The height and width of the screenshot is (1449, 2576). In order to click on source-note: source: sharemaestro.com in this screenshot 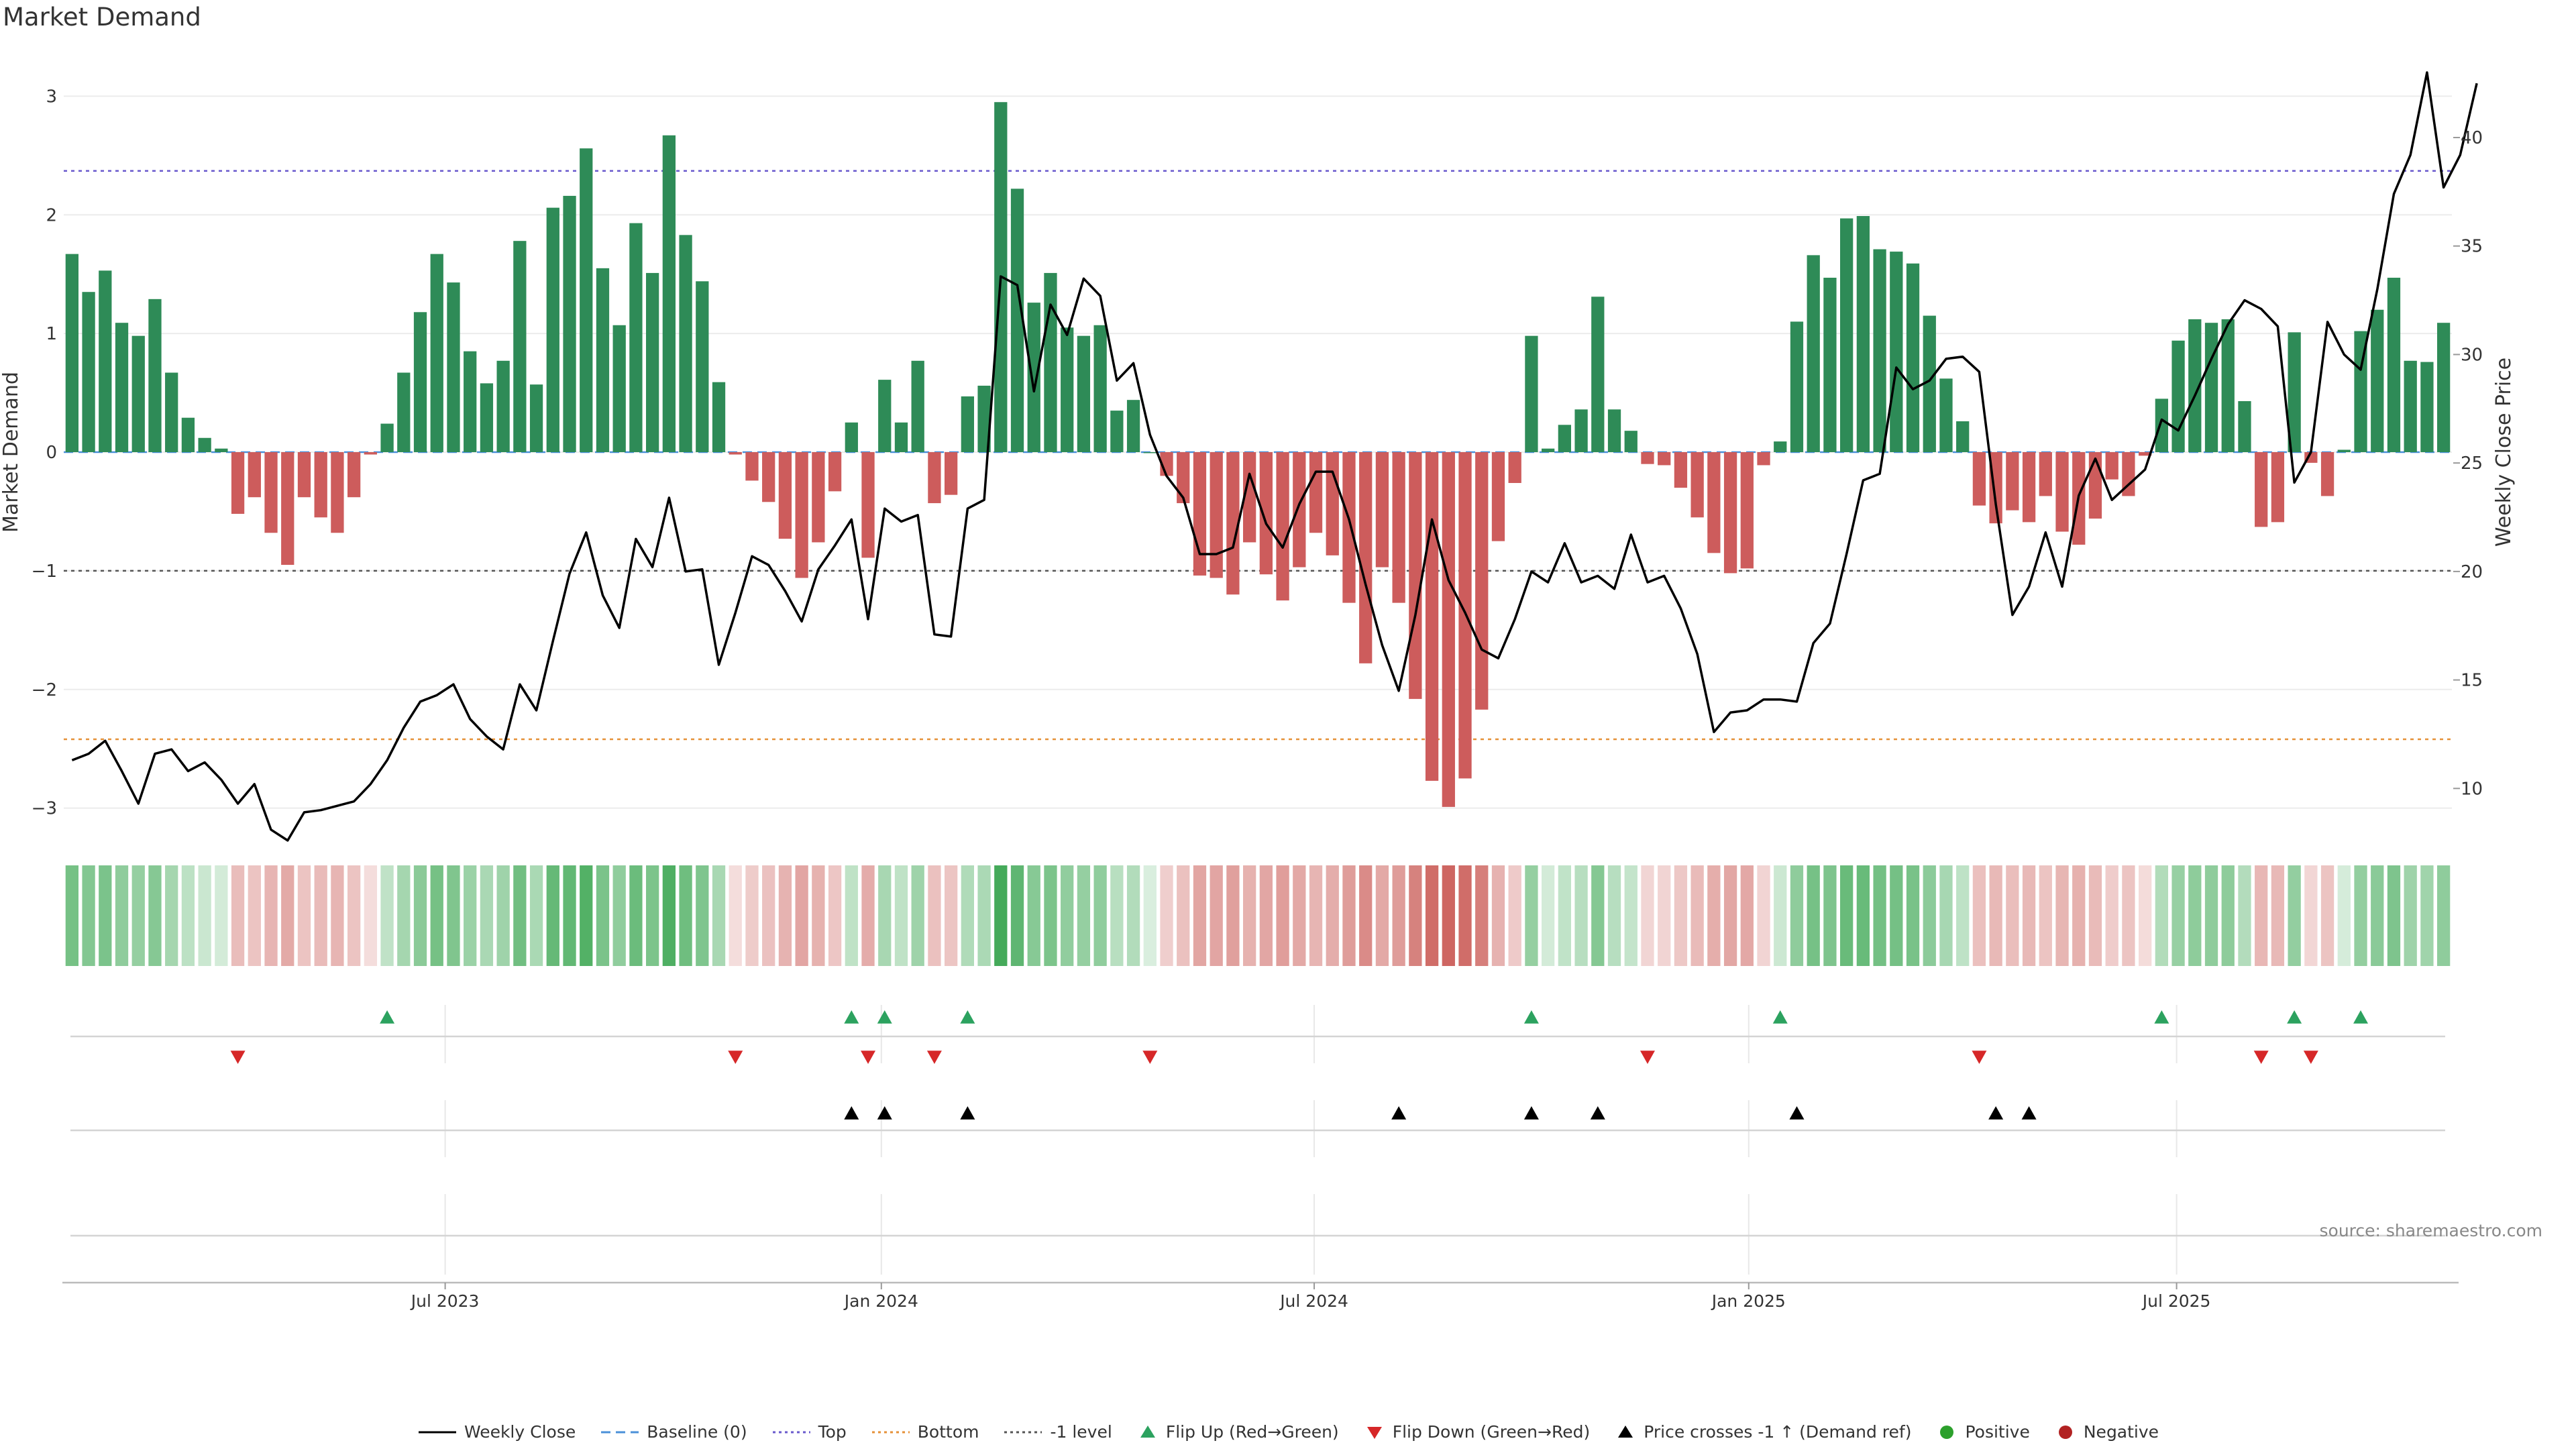, I will do `click(2431, 1230)`.